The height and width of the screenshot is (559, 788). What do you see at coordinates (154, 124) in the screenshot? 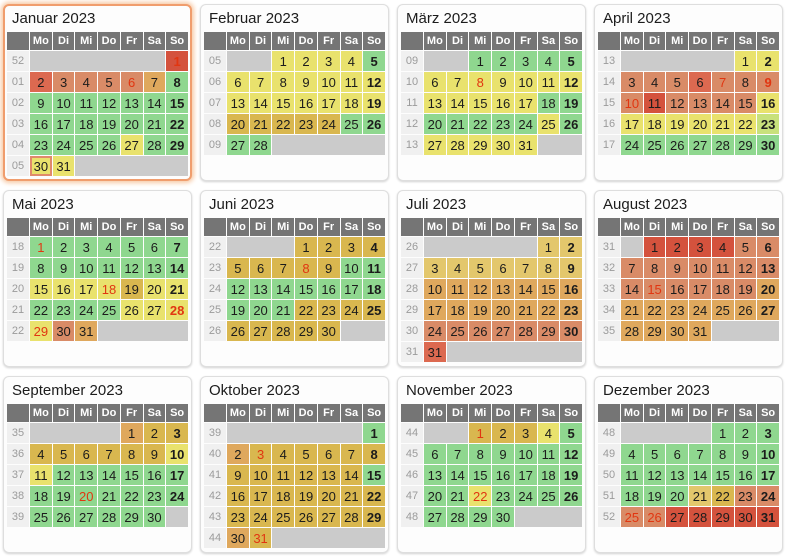
I see `day-cell: 21` at bounding box center [154, 124].